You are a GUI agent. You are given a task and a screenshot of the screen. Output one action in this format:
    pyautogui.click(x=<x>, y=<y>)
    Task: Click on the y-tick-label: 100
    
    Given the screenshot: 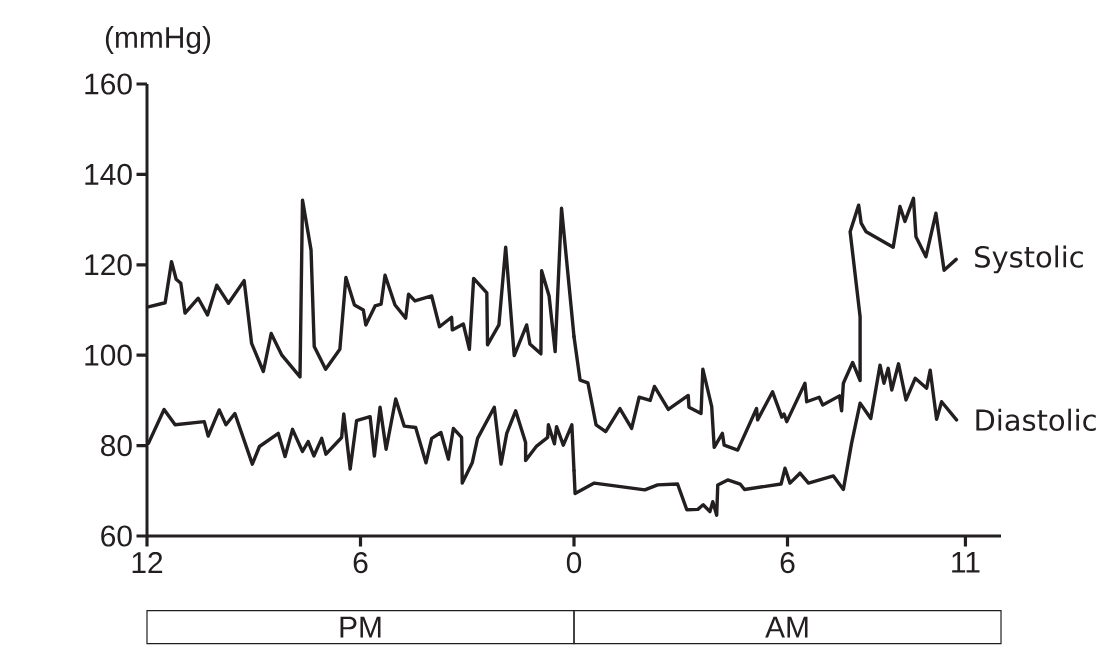 What is the action you would take?
    pyautogui.click(x=108, y=355)
    